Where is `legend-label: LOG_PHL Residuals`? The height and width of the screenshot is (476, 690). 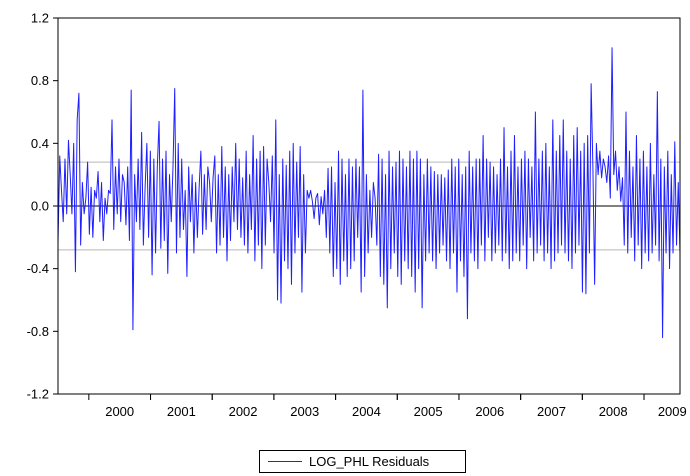
legend-label: LOG_PHL Residuals is located at coordinates (369, 461).